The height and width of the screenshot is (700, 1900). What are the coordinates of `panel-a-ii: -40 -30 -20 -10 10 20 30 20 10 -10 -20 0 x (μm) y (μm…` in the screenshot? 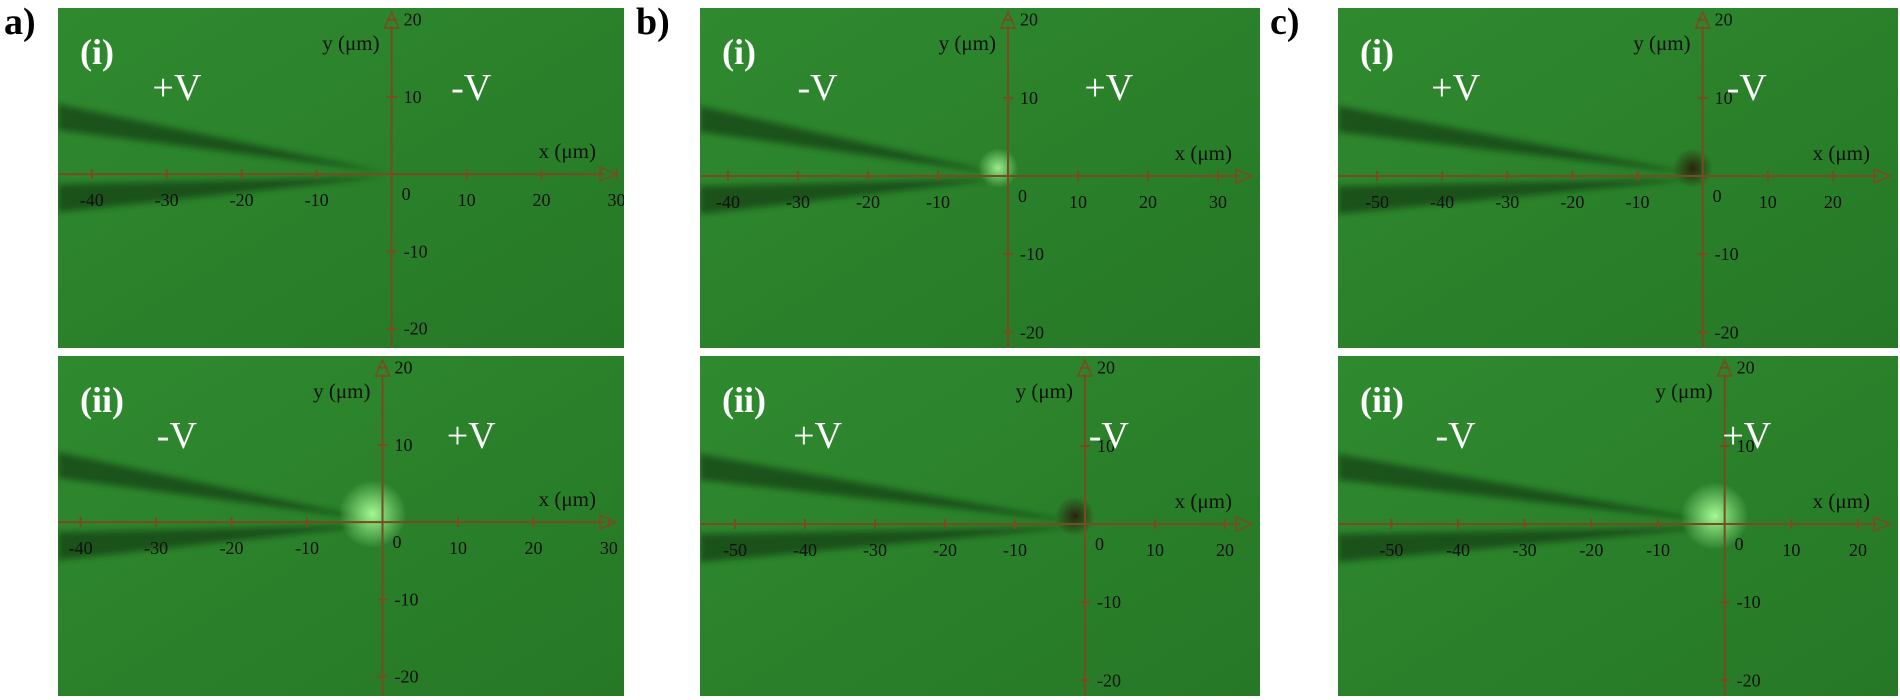 It's located at (341, 526).